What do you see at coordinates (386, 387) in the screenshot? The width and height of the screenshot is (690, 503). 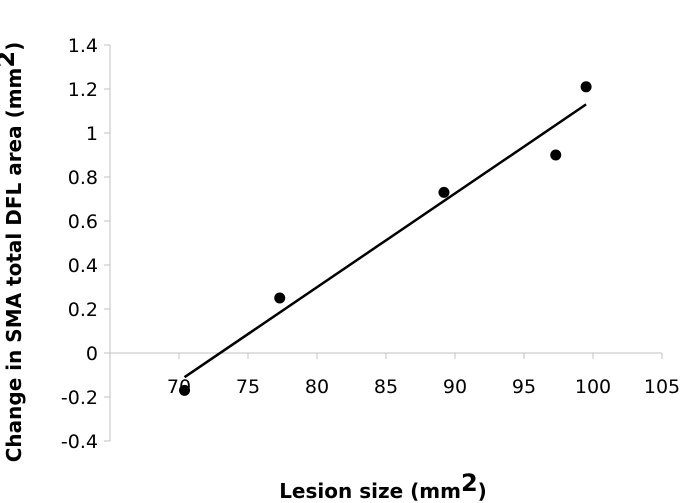 I see `x-tick-label: 85` at bounding box center [386, 387].